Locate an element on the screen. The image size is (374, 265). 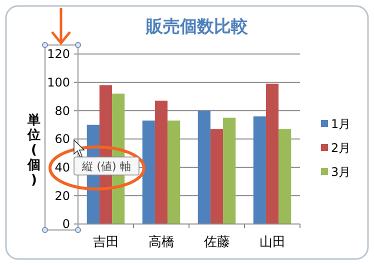
chart-title: 販売個数比較 is located at coordinates (197, 27).